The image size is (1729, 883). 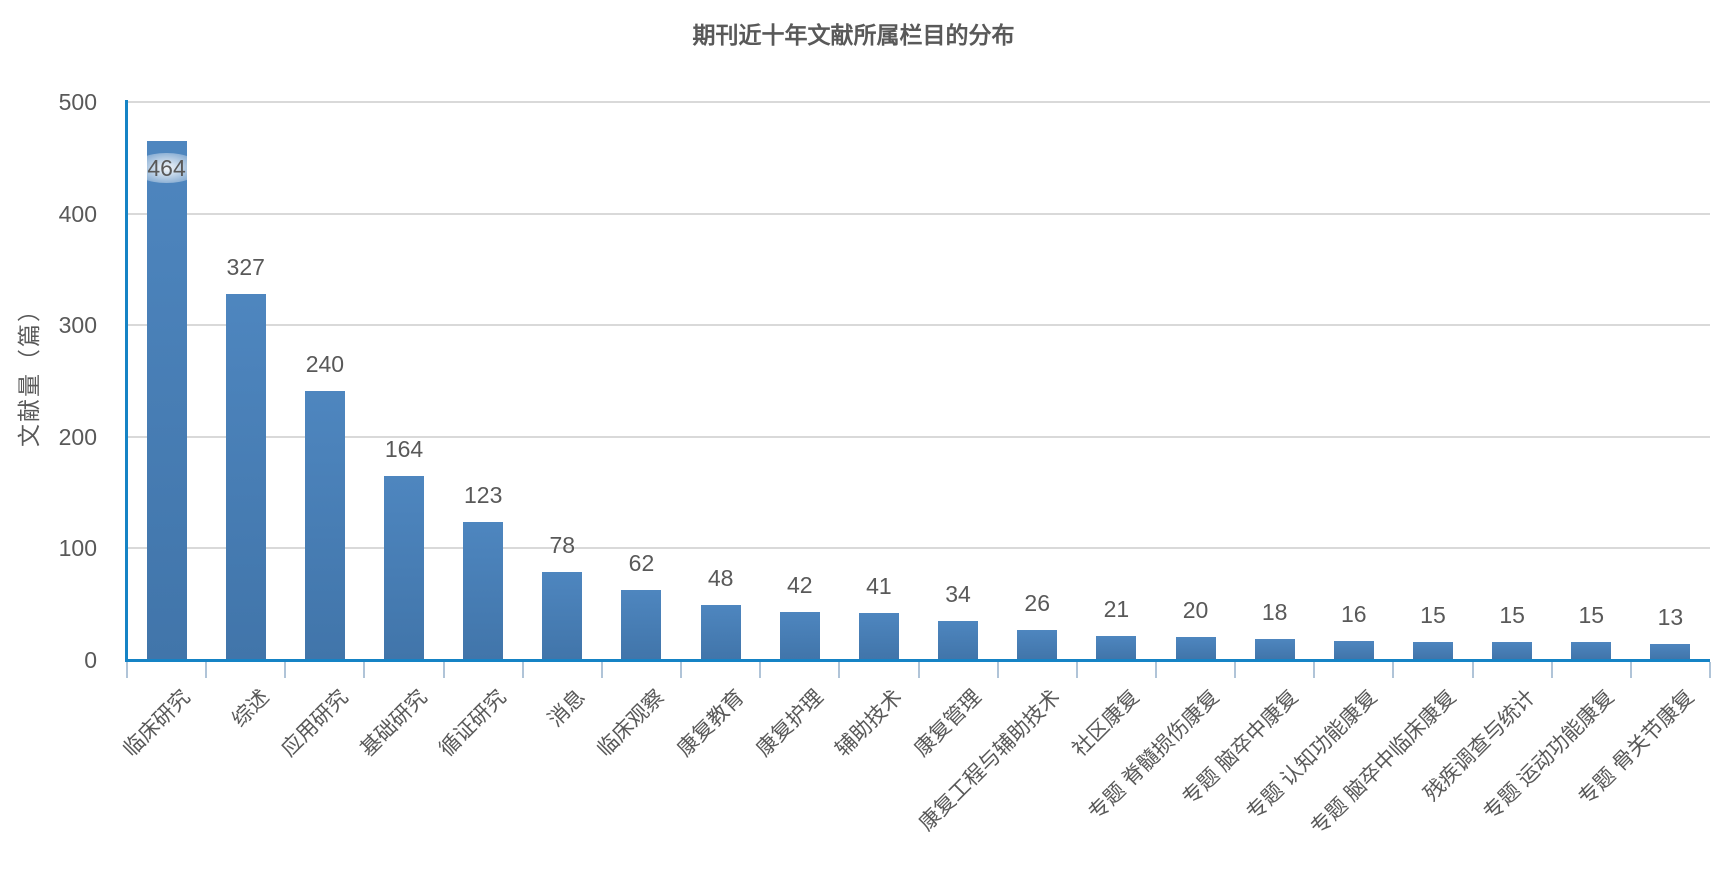 I want to click on value-label-text: 48, so click(x=720, y=578).